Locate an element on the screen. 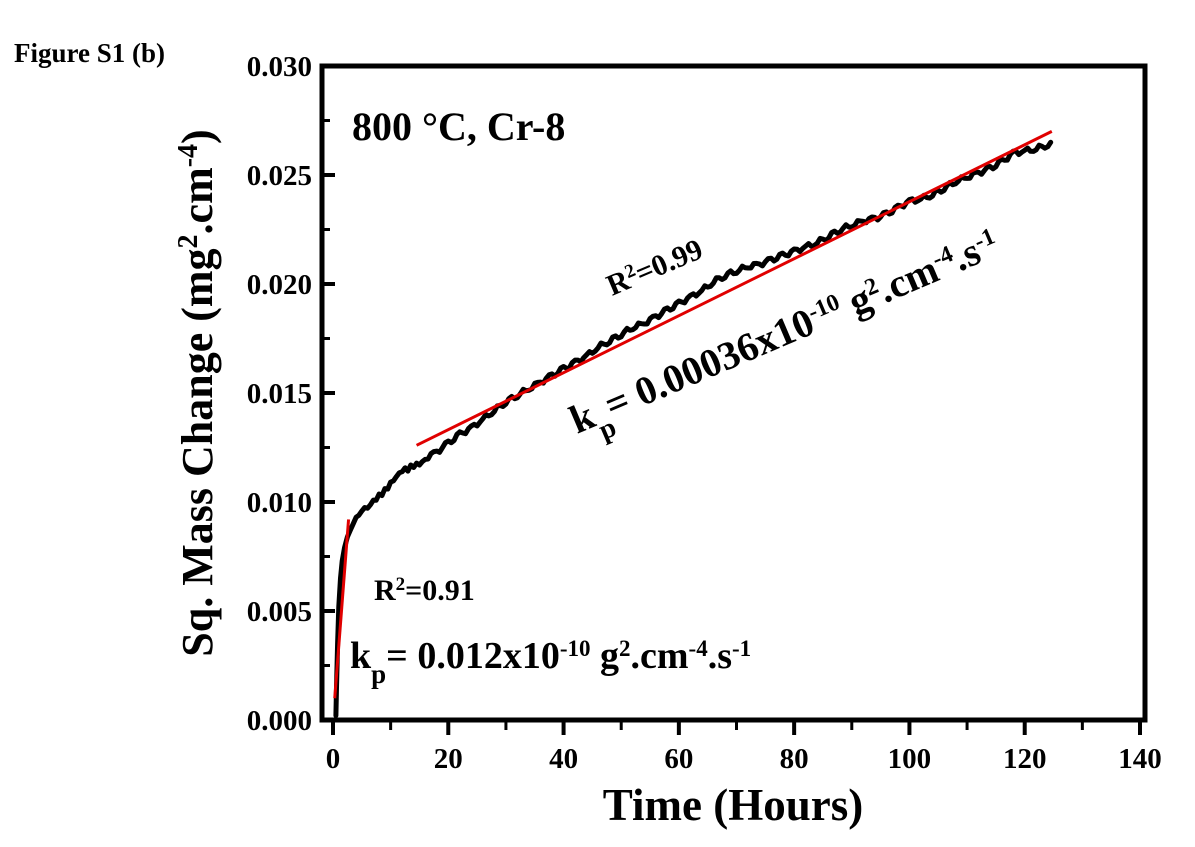  x-tick-label: 100 is located at coordinates (910, 759).